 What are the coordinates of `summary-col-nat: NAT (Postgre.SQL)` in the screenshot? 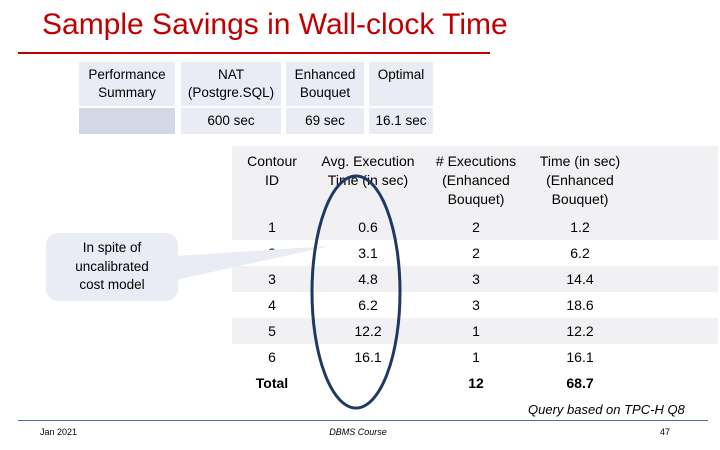 It's located at (231, 84).